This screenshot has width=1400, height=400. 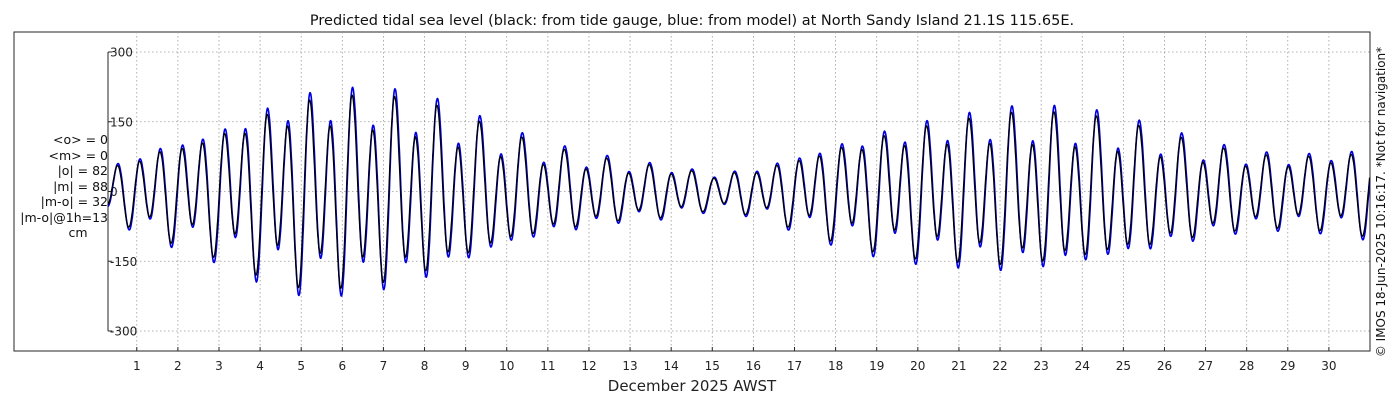 What do you see at coordinates (1328, 366) in the screenshot?
I see `x-tick-label: 30` at bounding box center [1328, 366].